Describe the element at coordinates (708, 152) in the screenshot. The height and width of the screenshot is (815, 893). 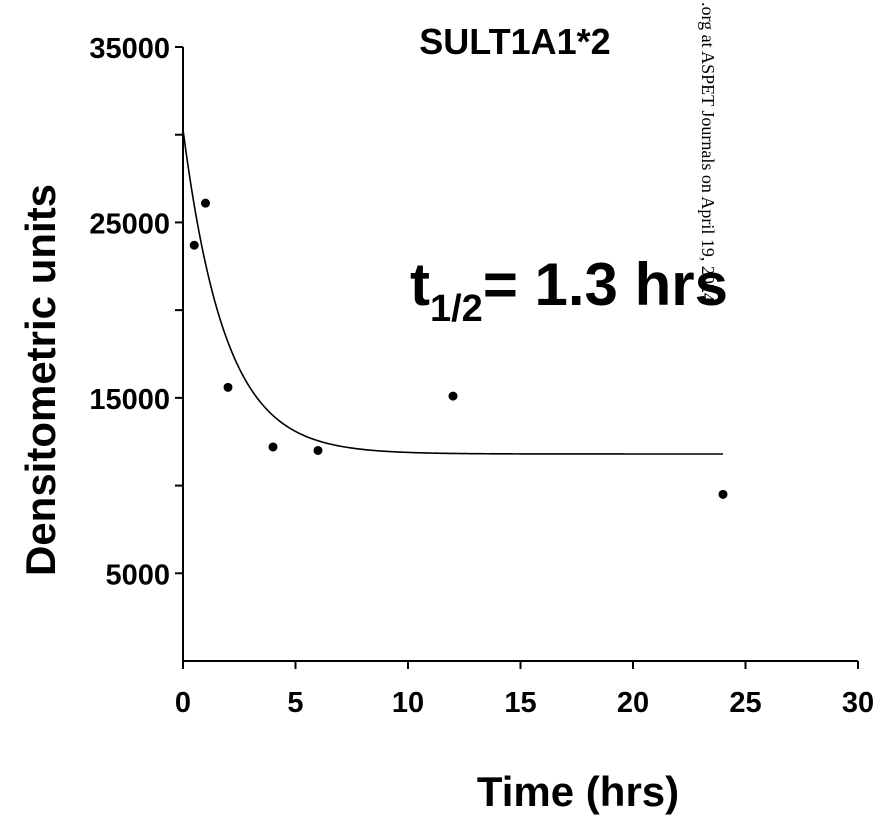
I see `watermark-text: .org at ASPET Journals on April 19, 2024` at that location.